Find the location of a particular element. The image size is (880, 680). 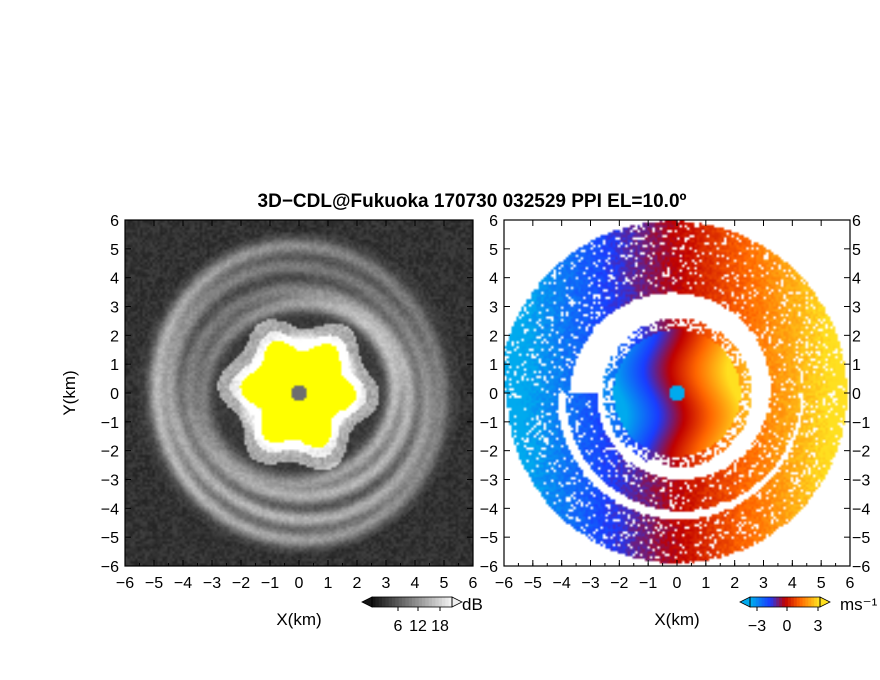

right-colorbar: ms⁻¹ −3 0 3 is located at coordinates (808, 615).